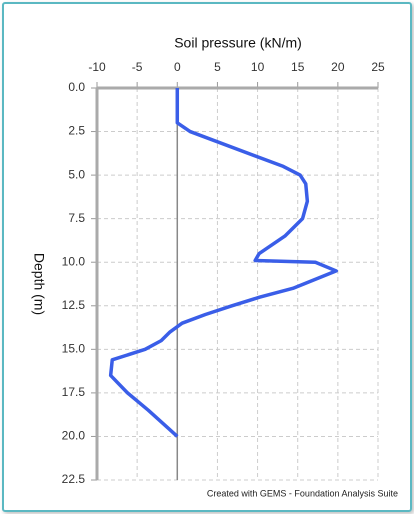 This screenshot has height=514, width=414. What do you see at coordinates (137, 67) in the screenshot?
I see `x-tick-label: -5` at bounding box center [137, 67].